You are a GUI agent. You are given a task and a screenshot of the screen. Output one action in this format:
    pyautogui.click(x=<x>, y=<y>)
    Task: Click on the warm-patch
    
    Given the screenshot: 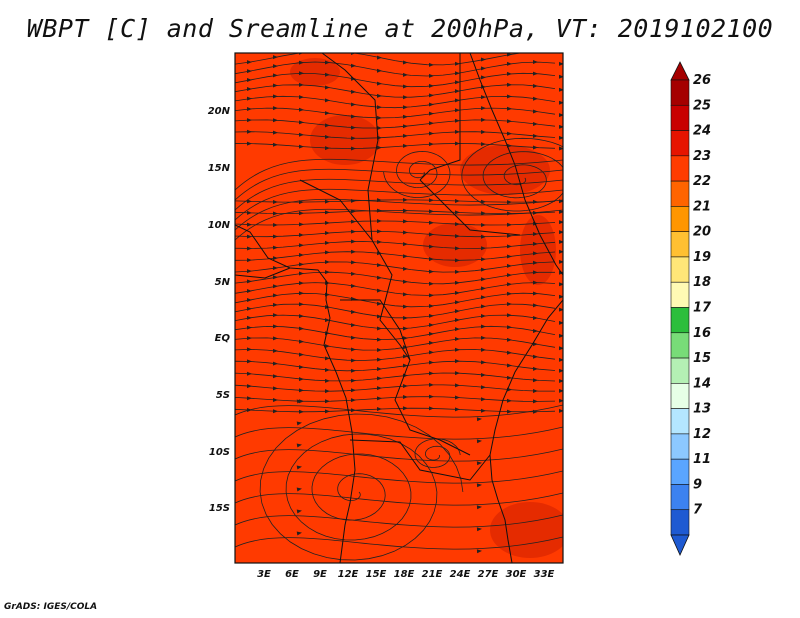 What is the action you would take?
    pyautogui.click(x=315, y=72)
    